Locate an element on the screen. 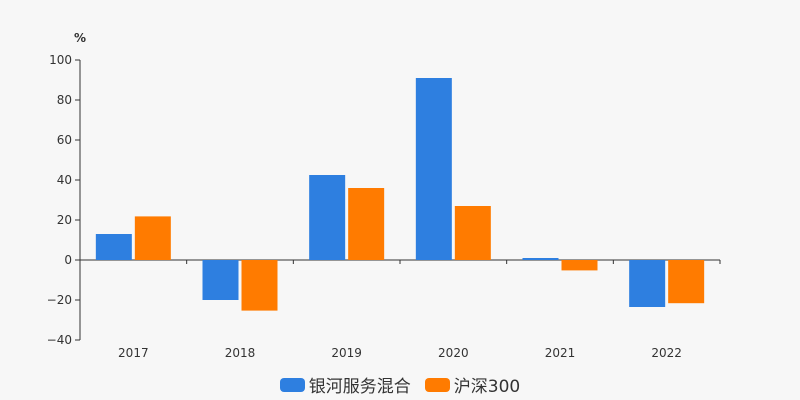 The width and height of the screenshot is (800, 400). bar-fund-2019 is located at coordinates (327, 217).